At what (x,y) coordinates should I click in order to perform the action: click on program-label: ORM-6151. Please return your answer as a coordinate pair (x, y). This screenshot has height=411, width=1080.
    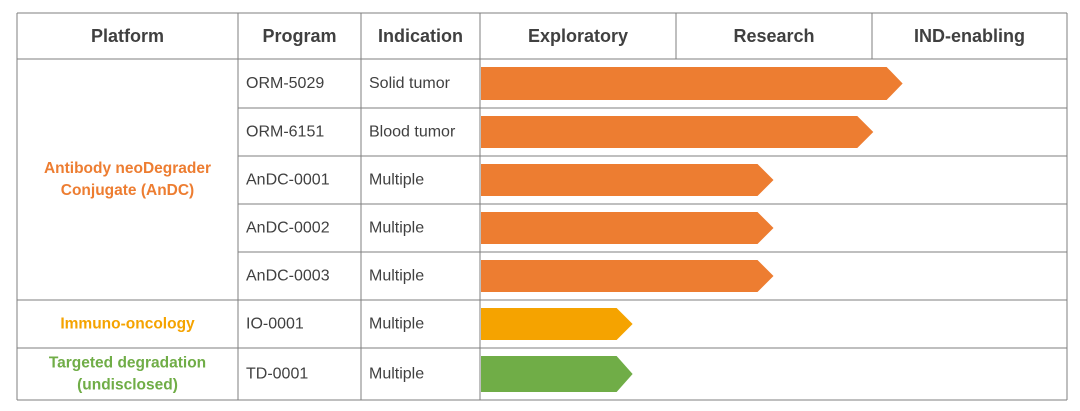
    Looking at the image, I should click on (285, 132).